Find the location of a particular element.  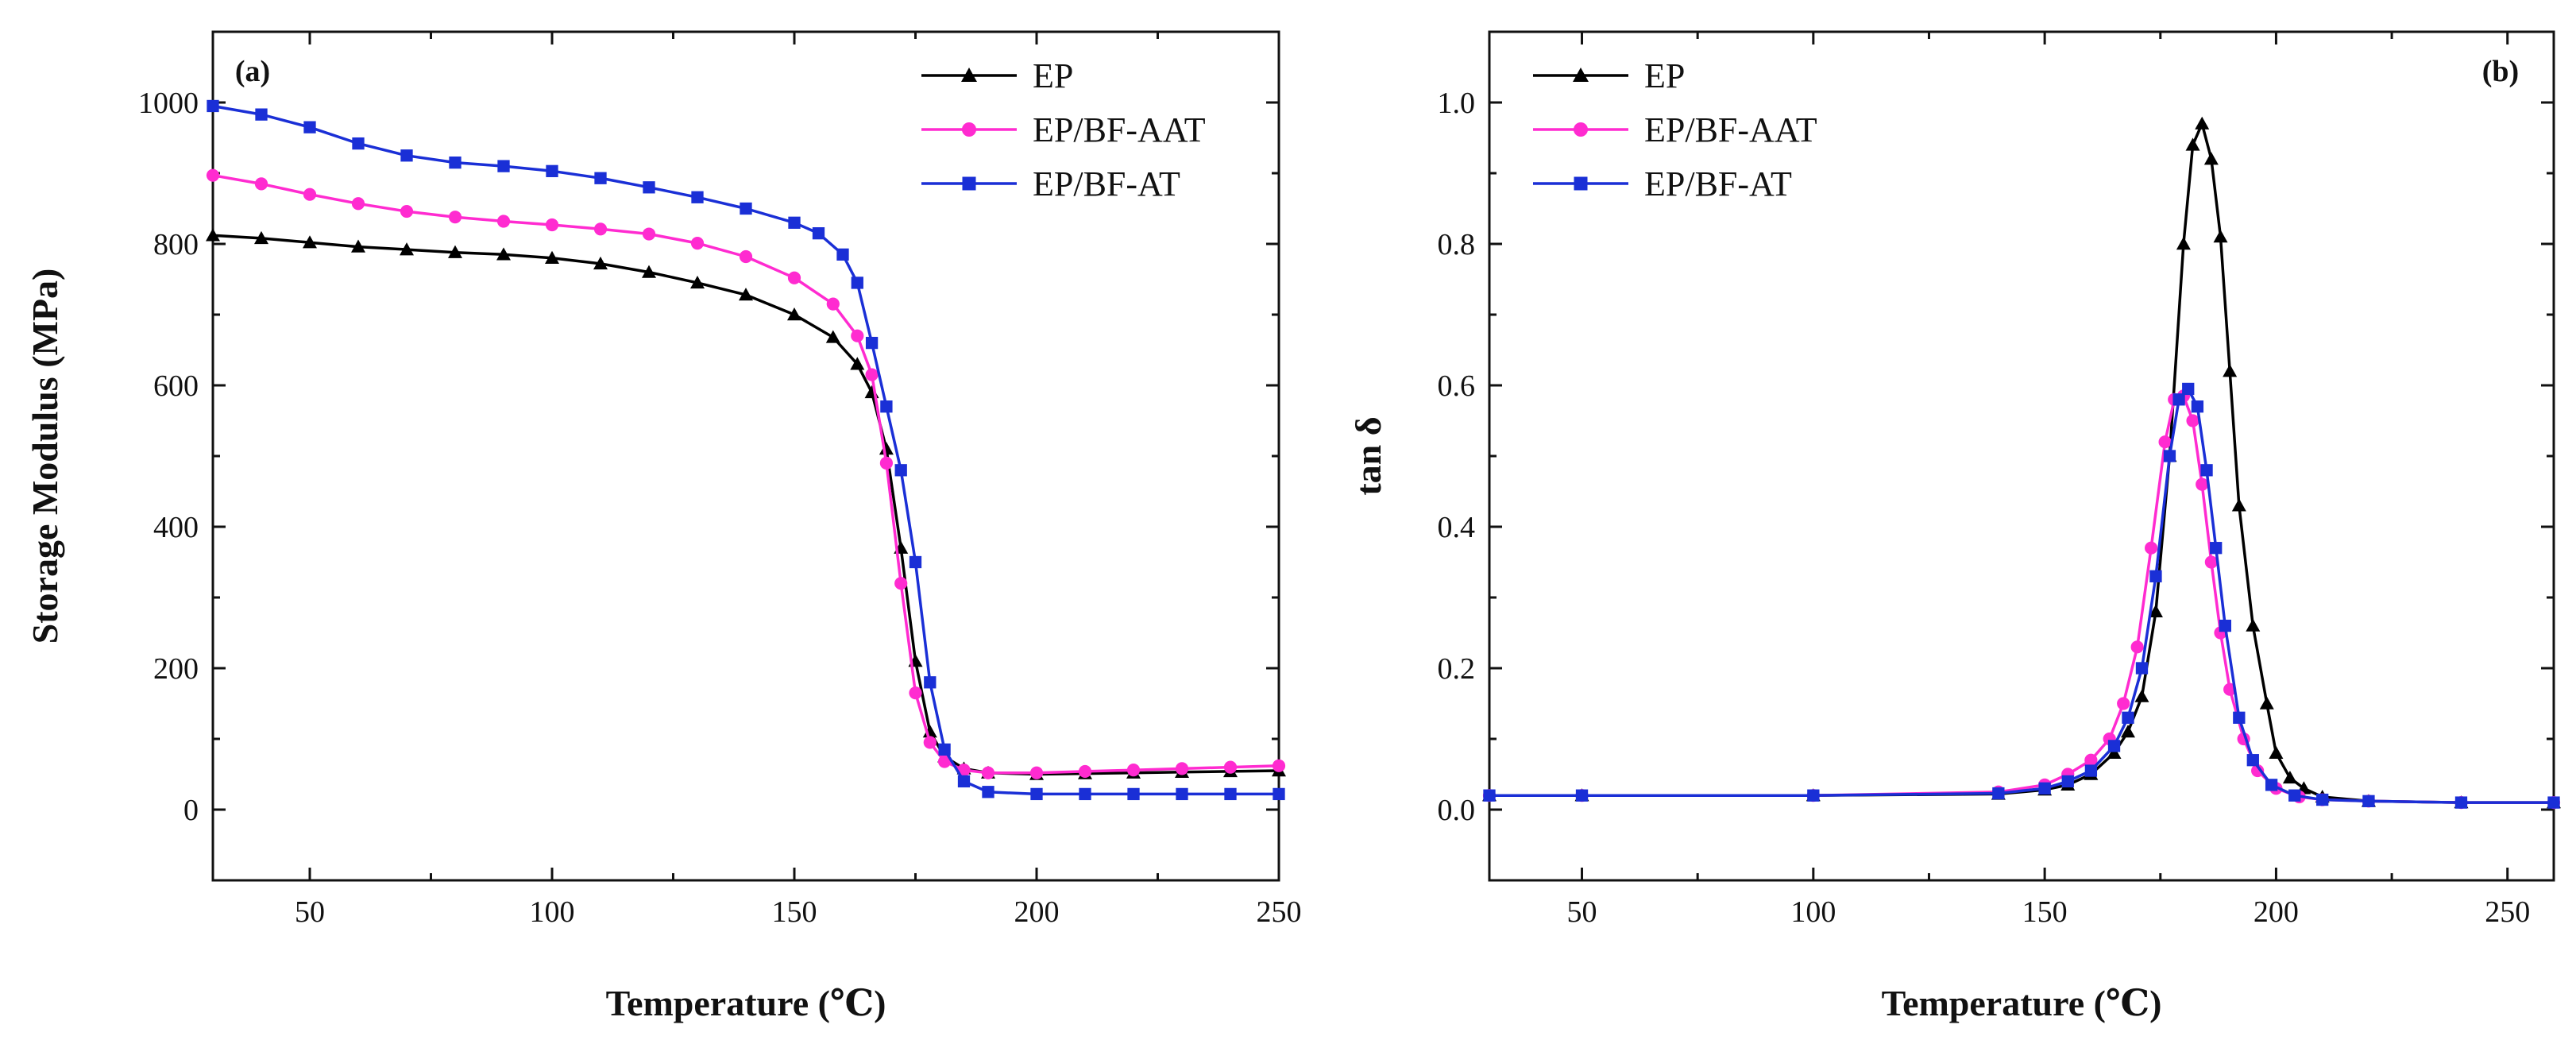

y-tick-label: 0.2 is located at coordinates (1457, 669).